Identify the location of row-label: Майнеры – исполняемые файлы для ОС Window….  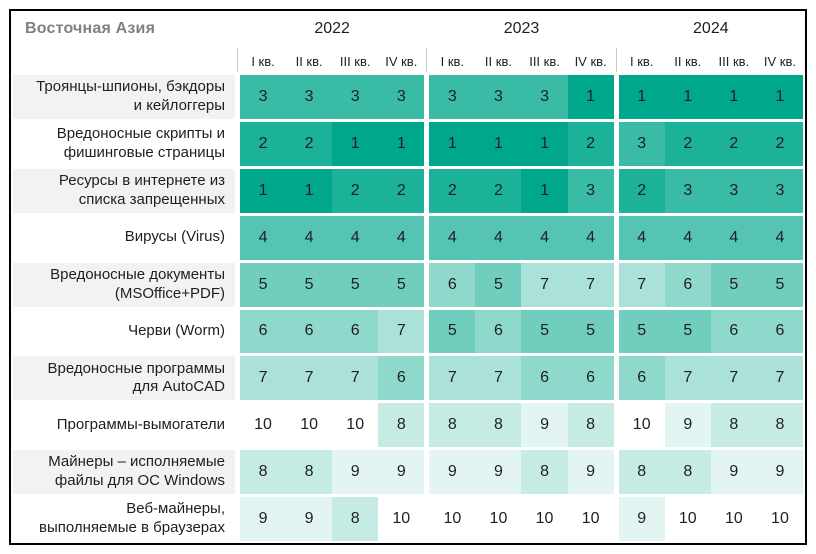
(124, 472).